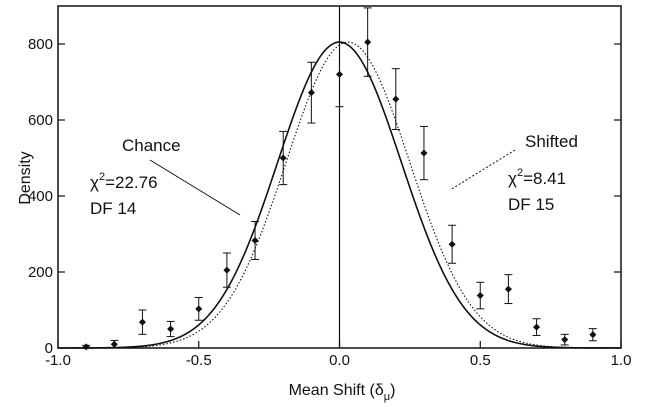 This screenshot has width=649, height=407. What do you see at coordinates (58, 360) in the screenshot?
I see `x-tick-label: -1.0` at bounding box center [58, 360].